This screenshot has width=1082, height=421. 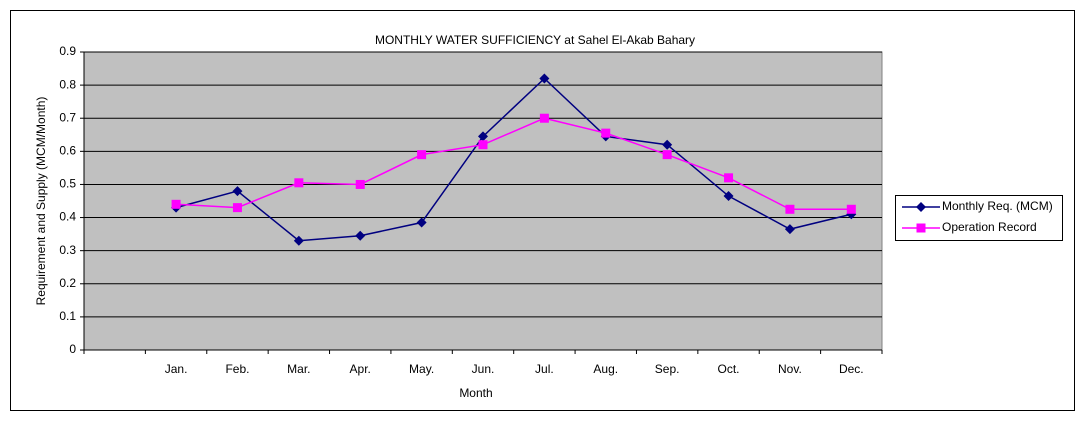 I want to click on y-tick-label: 0, so click(x=72, y=349).